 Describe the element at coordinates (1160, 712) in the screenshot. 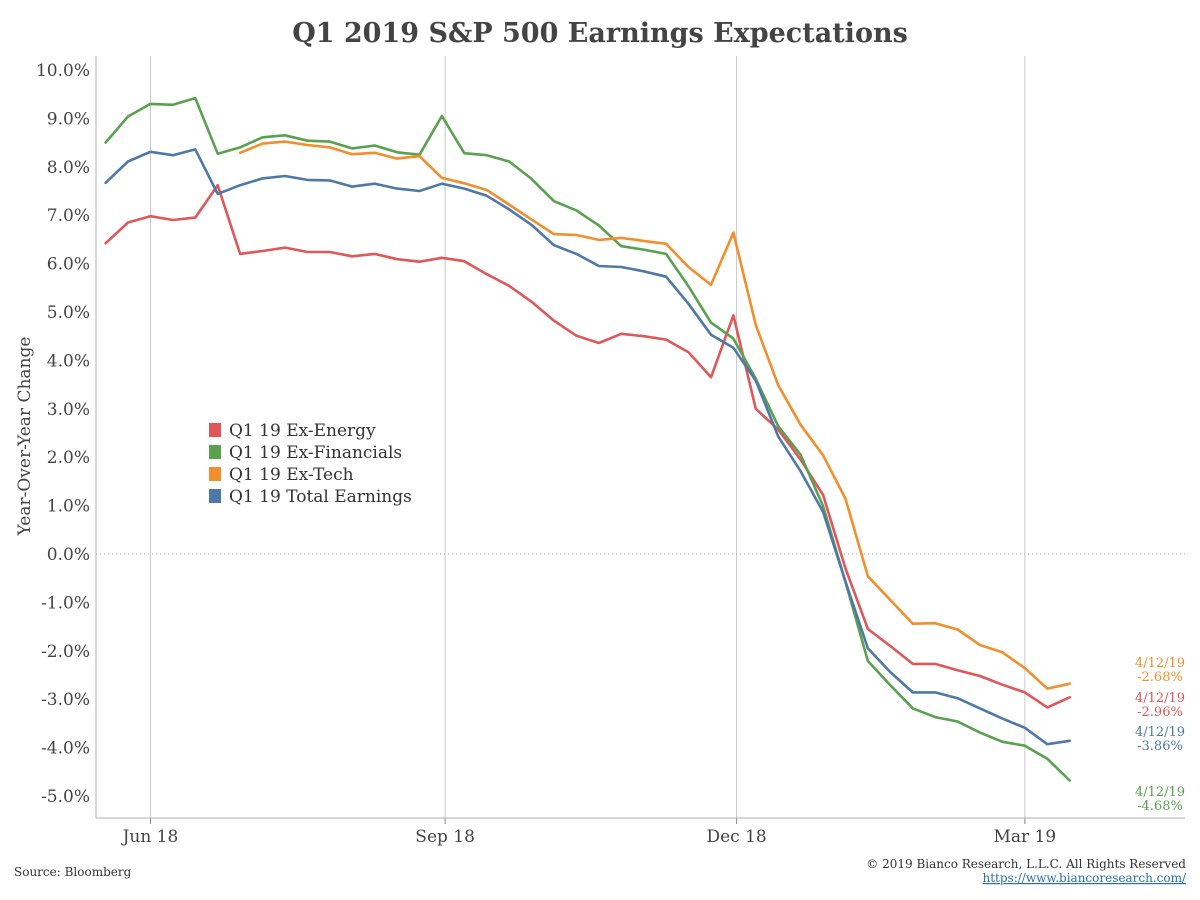

I see `end-label-value: -2.96%` at that location.